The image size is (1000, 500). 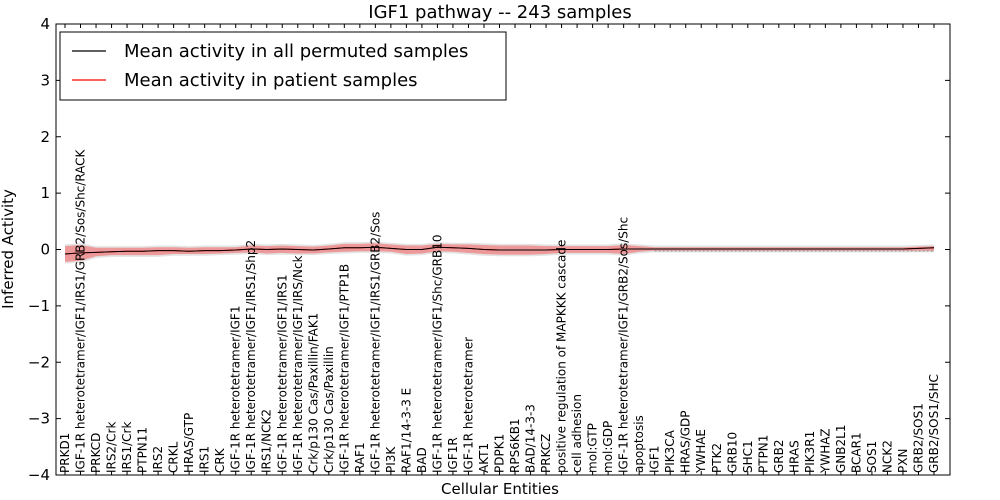 I want to click on entity-label: IGF-1R heterotetramer/IGF1, so click(x=236, y=389).